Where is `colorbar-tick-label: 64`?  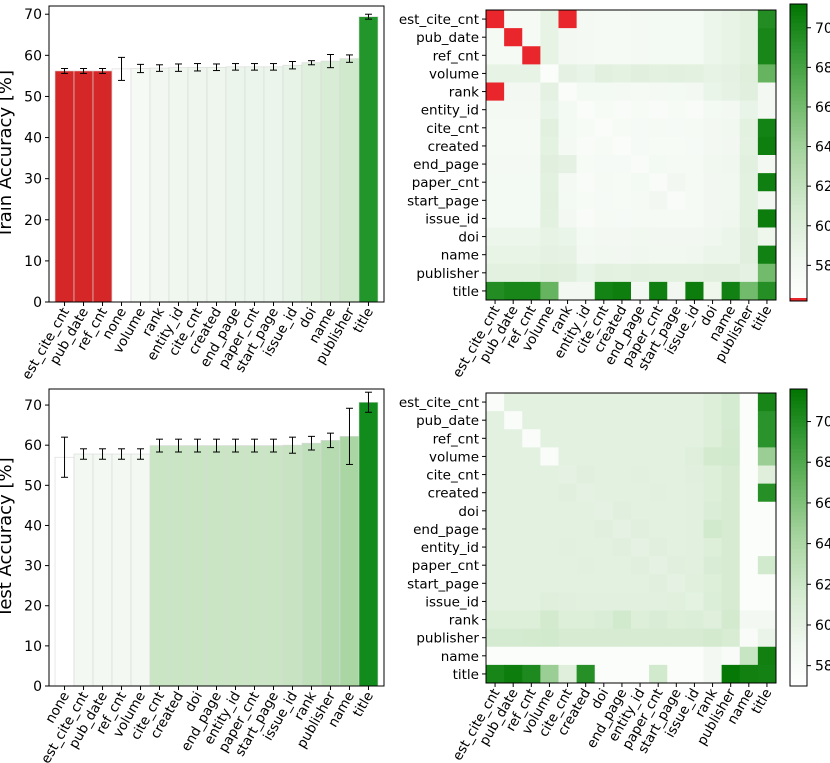 colorbar-tick-label: 64 is located at coordinates (822, 148).